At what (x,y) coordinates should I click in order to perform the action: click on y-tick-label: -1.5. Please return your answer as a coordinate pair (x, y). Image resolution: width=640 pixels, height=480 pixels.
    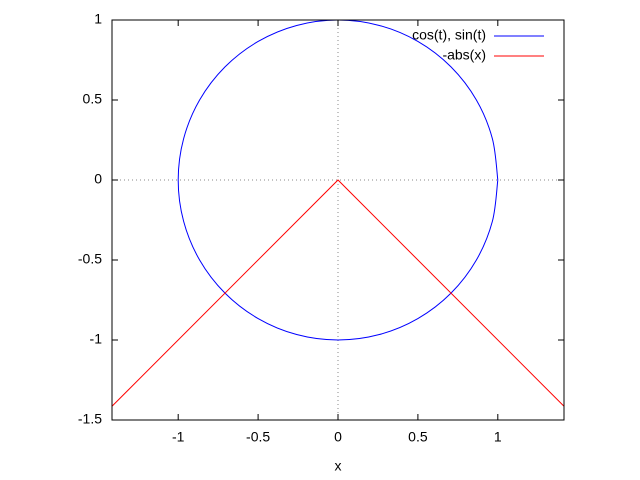
    Looking at the image, I should click on (90, 419).